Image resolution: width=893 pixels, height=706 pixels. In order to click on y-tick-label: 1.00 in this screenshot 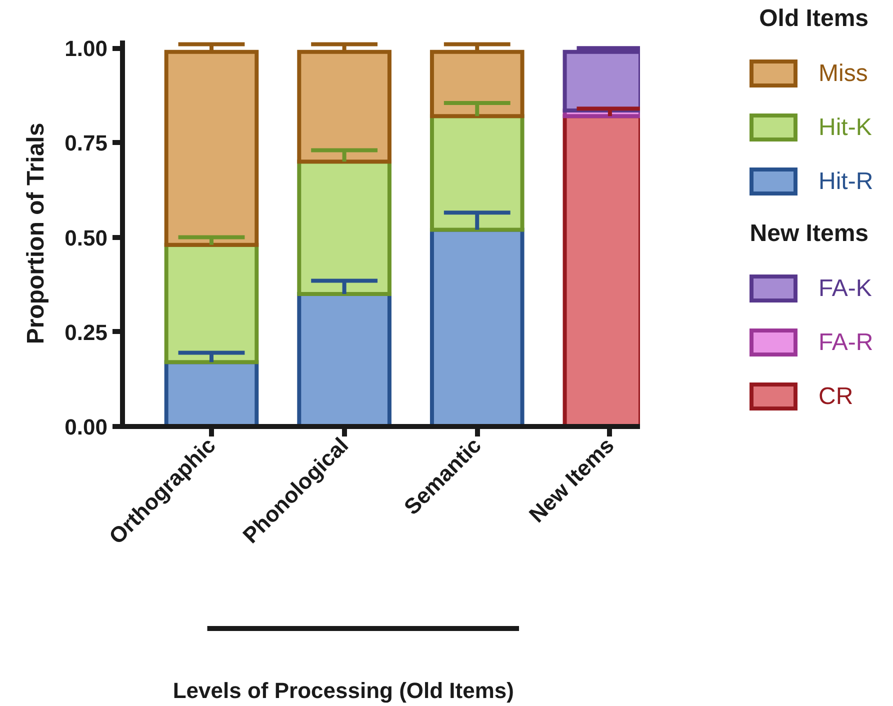, I will do `click(86, 49)`.